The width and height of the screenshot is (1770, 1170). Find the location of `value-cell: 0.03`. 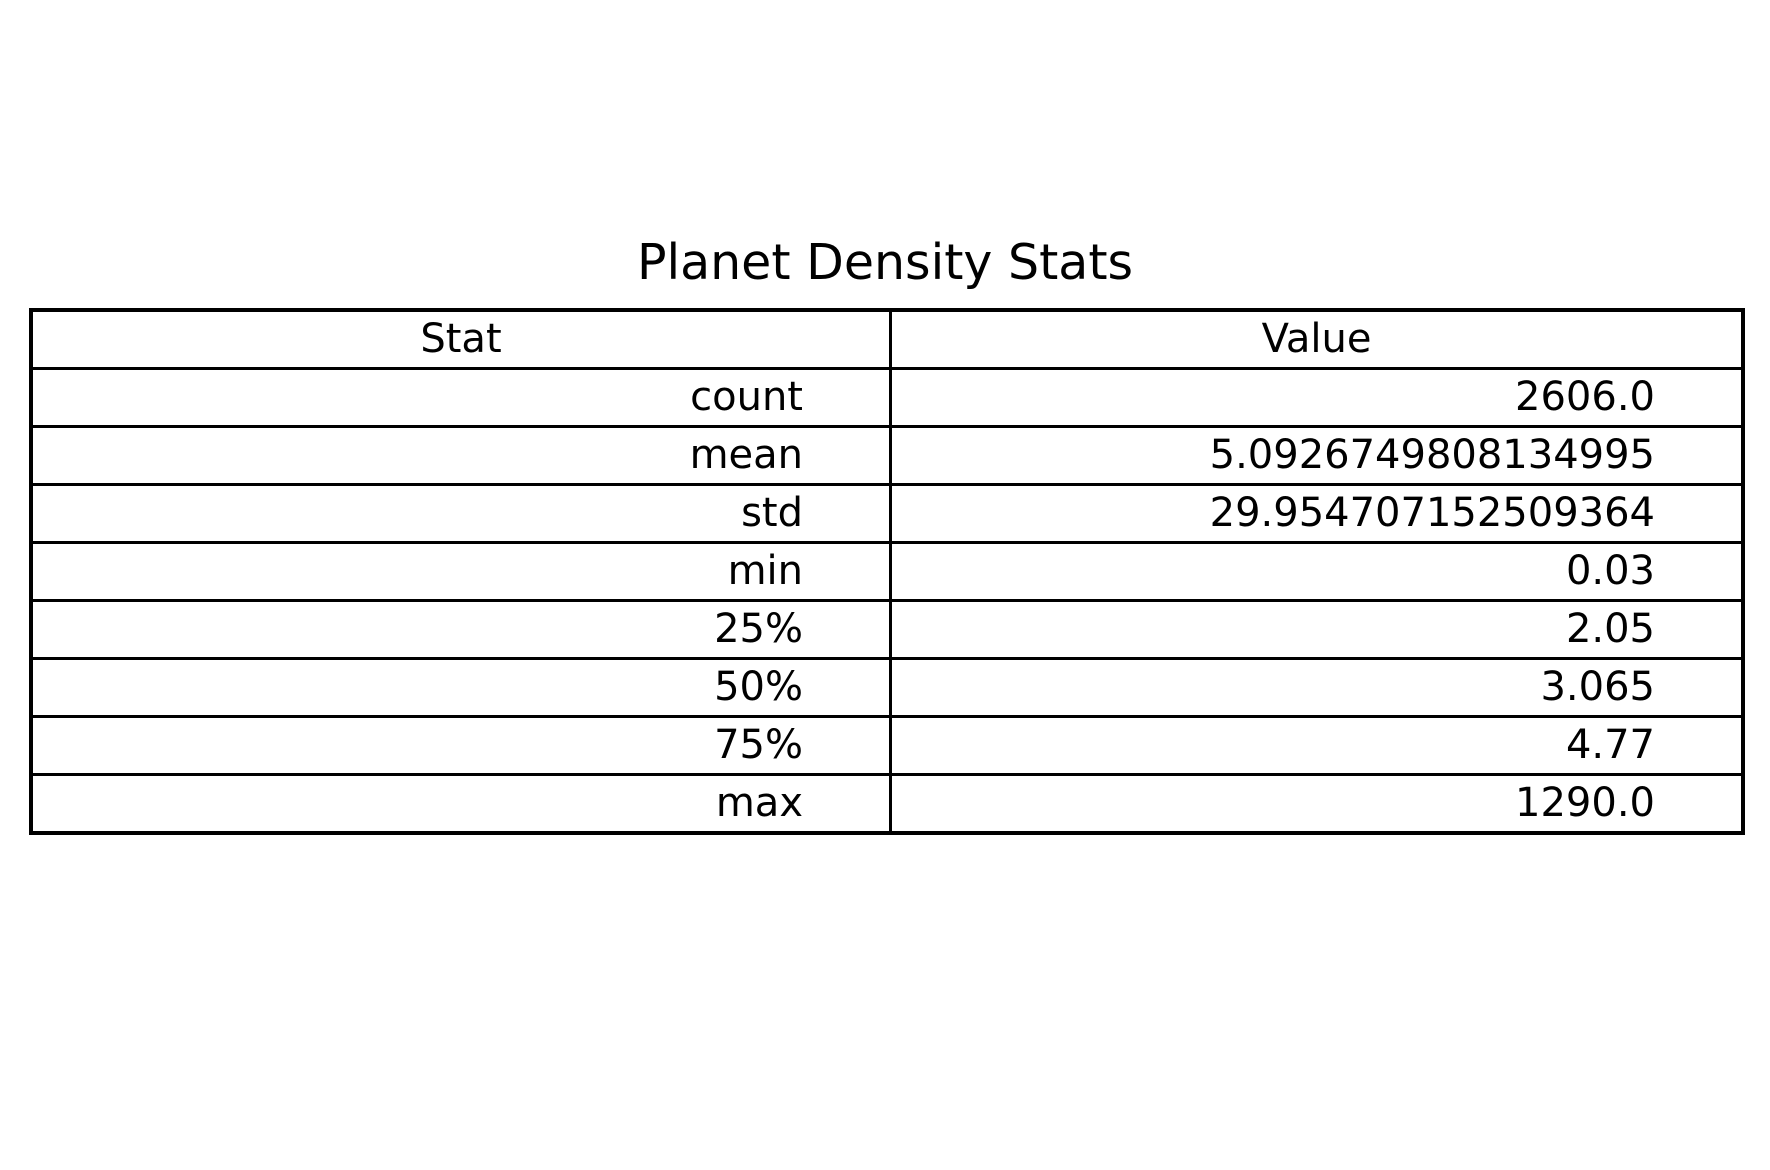

value-cell: 0.03 is located at coordinates (1317, 571).